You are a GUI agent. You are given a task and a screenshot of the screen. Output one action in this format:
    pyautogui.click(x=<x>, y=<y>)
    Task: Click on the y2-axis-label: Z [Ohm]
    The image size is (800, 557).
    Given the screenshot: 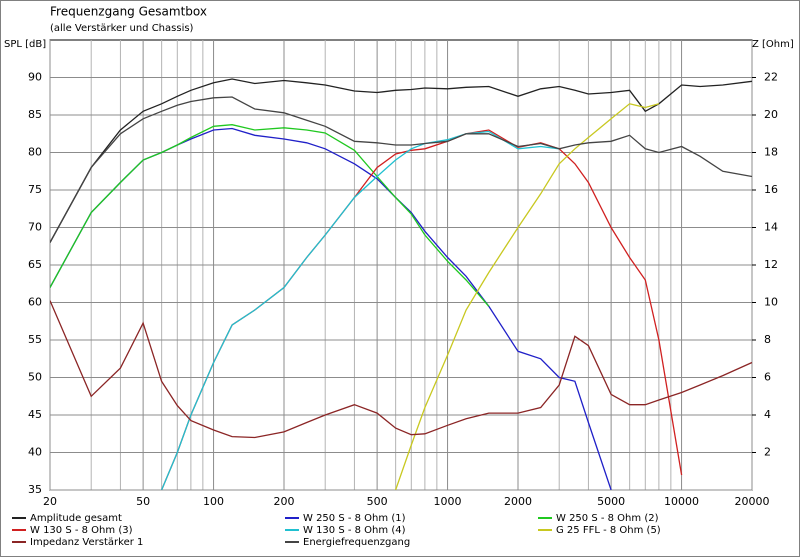 What is the action you would take?
    pyautogui.click(x=773, y=44)
    